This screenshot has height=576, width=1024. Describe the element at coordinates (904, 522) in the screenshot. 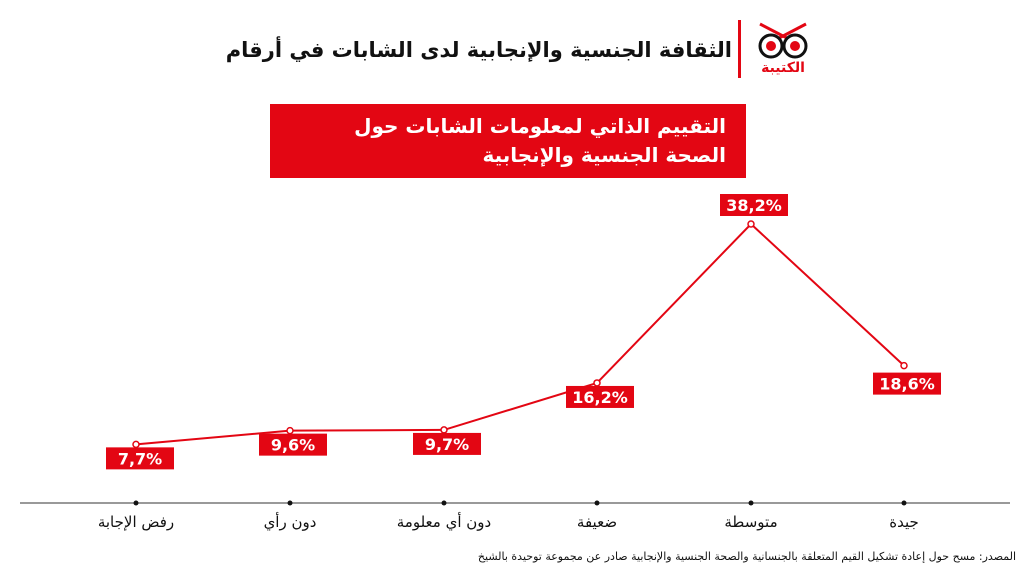

I see `x-tick-label-6: جيدة` at that location.